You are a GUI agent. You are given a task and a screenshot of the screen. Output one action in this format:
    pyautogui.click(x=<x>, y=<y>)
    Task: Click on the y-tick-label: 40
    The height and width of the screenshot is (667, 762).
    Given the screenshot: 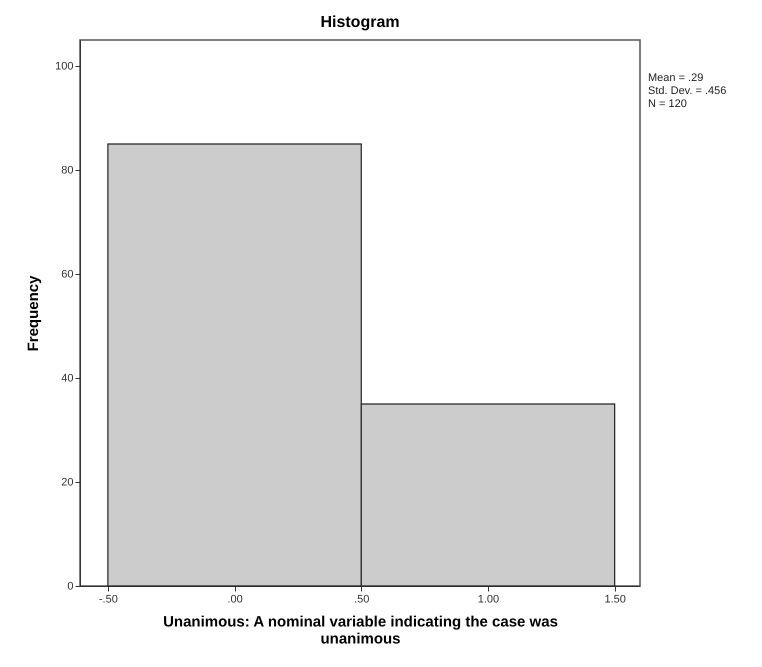 What is the action you would take?
    pyautogui.click(x=67, y=378)
    